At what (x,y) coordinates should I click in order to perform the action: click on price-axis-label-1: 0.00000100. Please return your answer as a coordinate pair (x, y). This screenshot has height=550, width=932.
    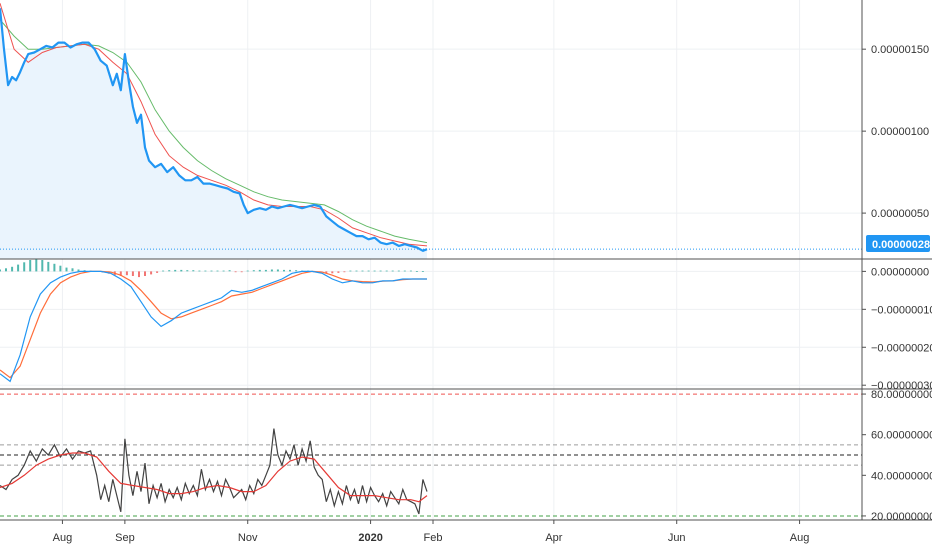
    Looking at the image, I should click on (900, 132).